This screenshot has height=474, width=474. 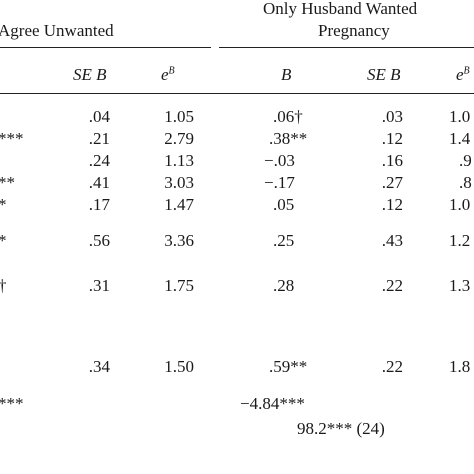 What do you see at coordinates (3, 285) in the screenshot?
I see `row-7-sig: †` at bounding box center [3, 285].